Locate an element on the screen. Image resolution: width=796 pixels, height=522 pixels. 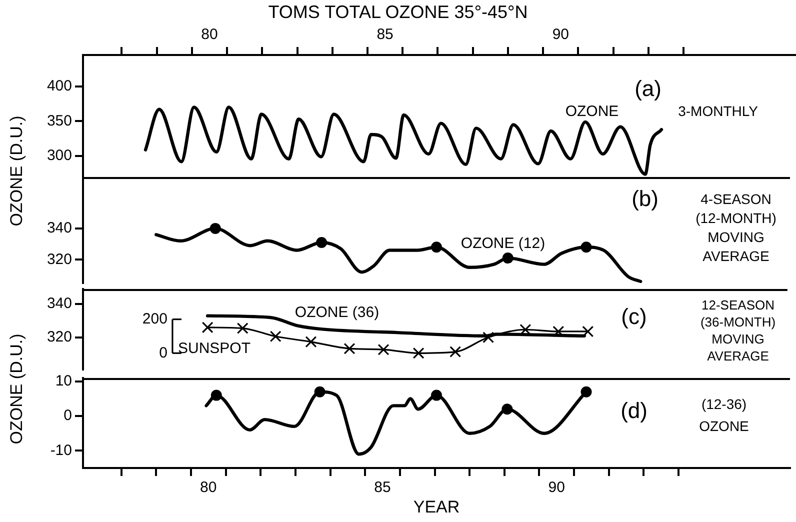
y-tick-label: 400 is located at coordinates (59, 86).